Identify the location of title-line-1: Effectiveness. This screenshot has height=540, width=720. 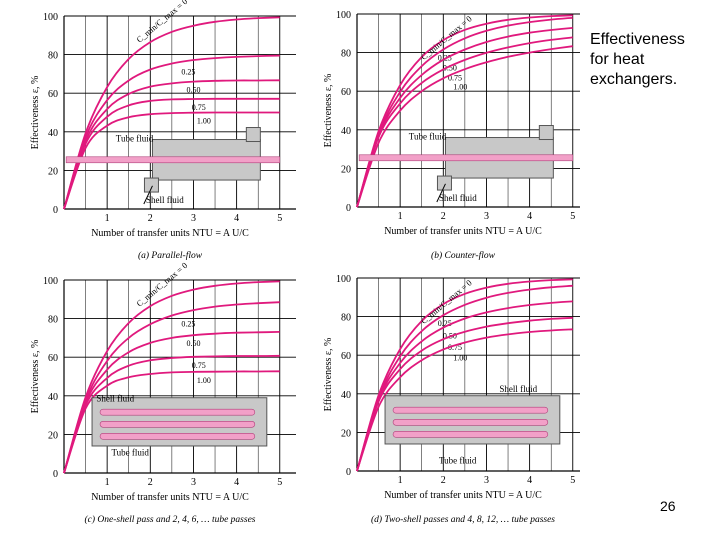
(637, 39).